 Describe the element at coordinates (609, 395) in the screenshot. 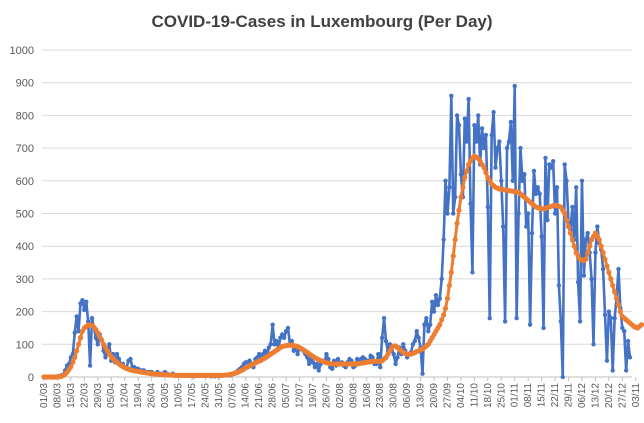

I see `x-tick-label: 20/12` at that location.